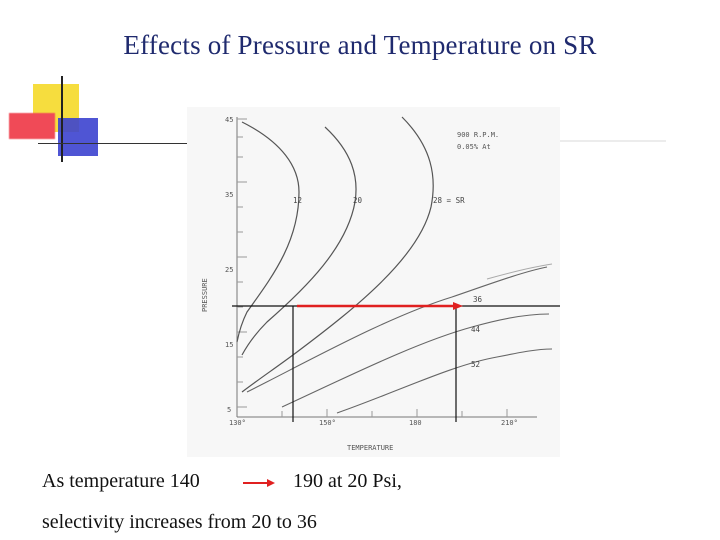 Image resolution: width=720 pixels, height=540 pixels. What do you see at coordinates (62, 119) in the screenshot?
I see `logo-vertical-line` at bounding box center [62, 119].